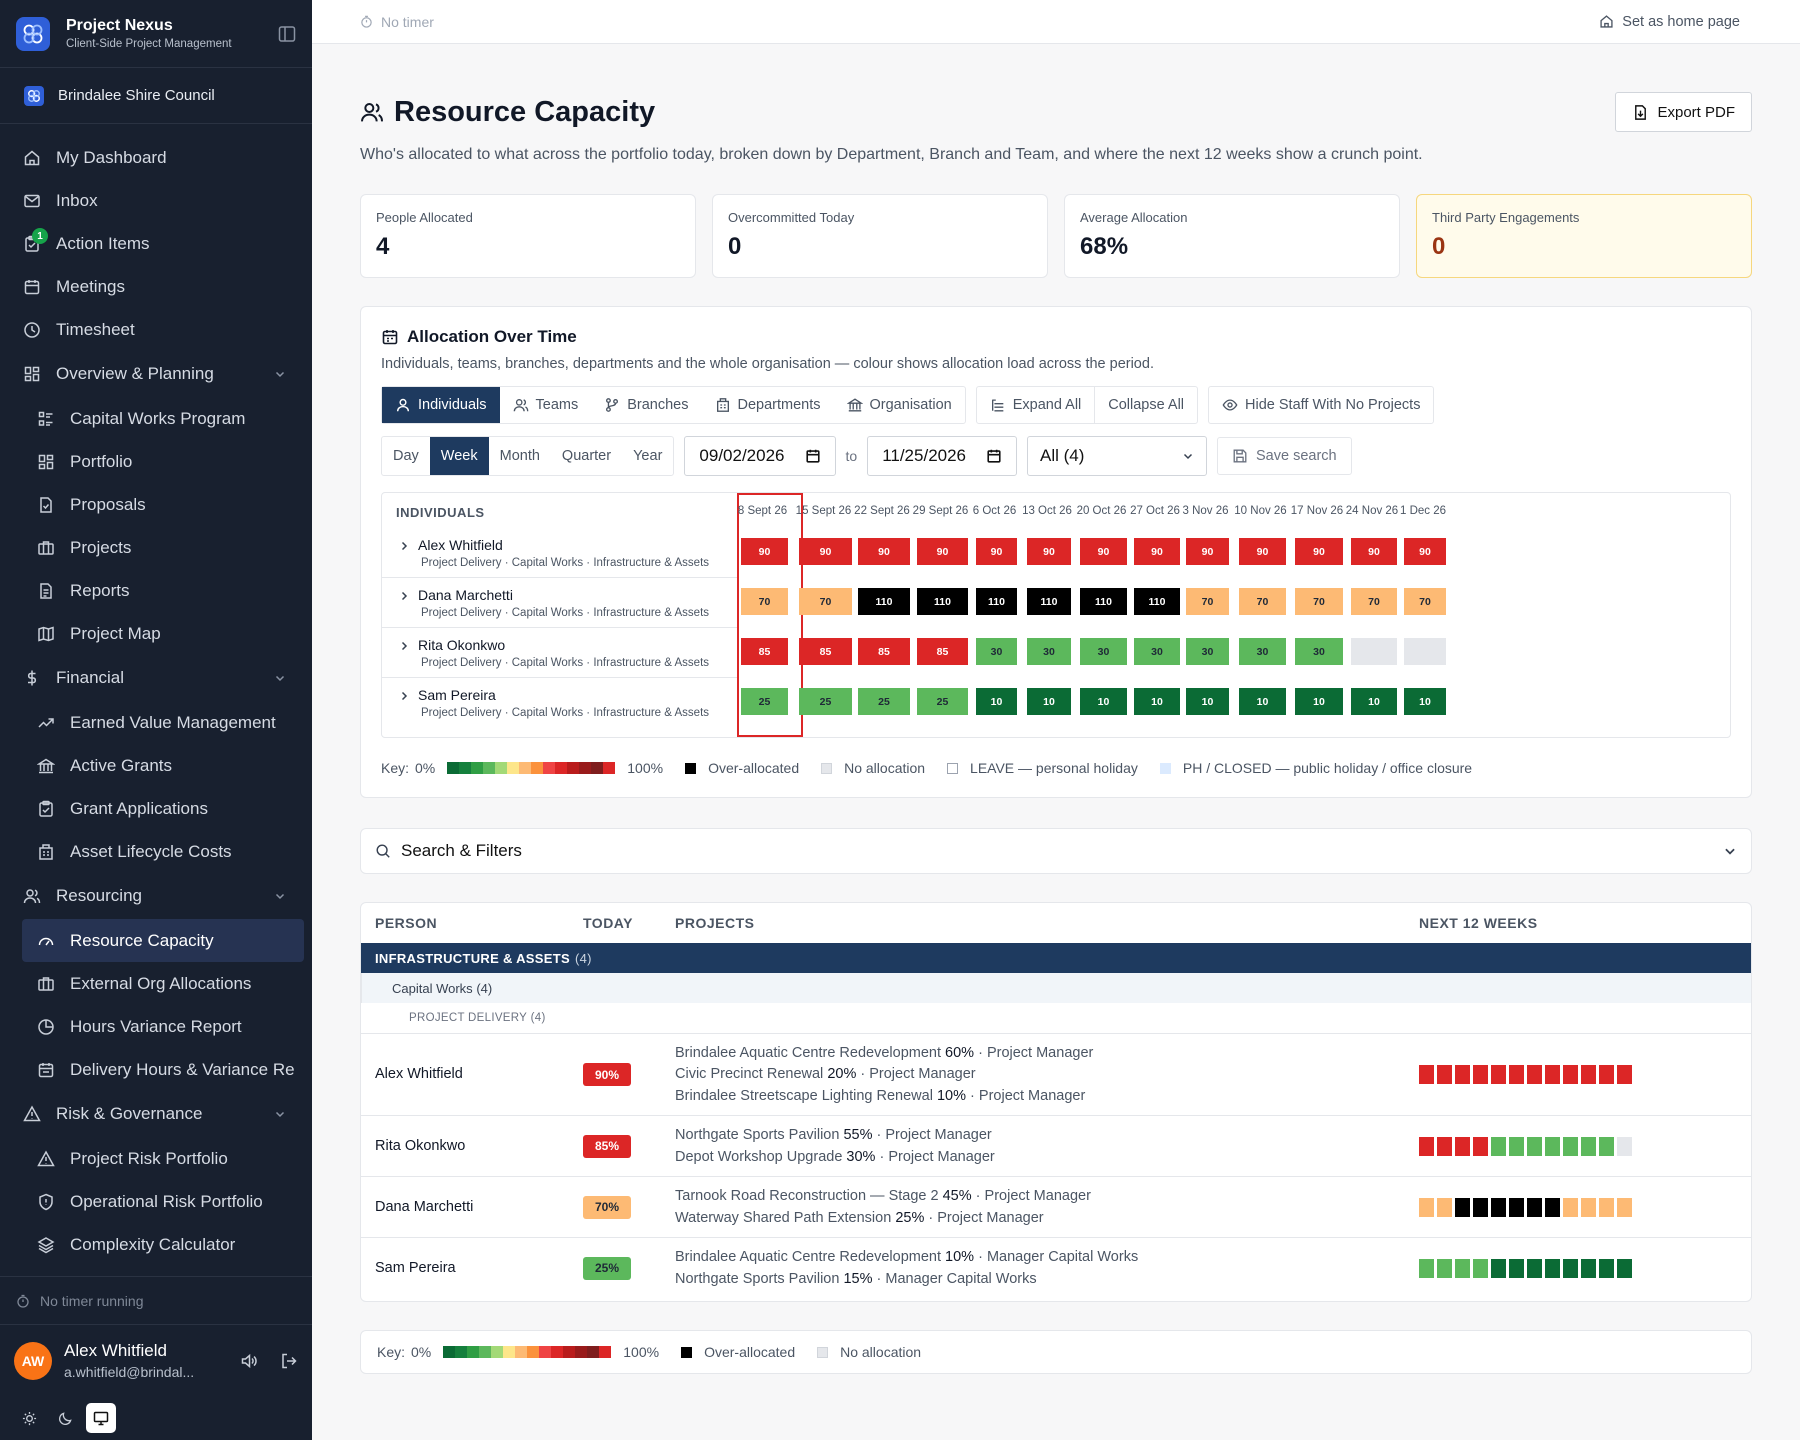 The width and height of the screenshot is (1800, 1440). What do you see at coordinates (156, 678) in the screenshot?
I see `nav-financial: Financial` at bounding box center [156, 678].